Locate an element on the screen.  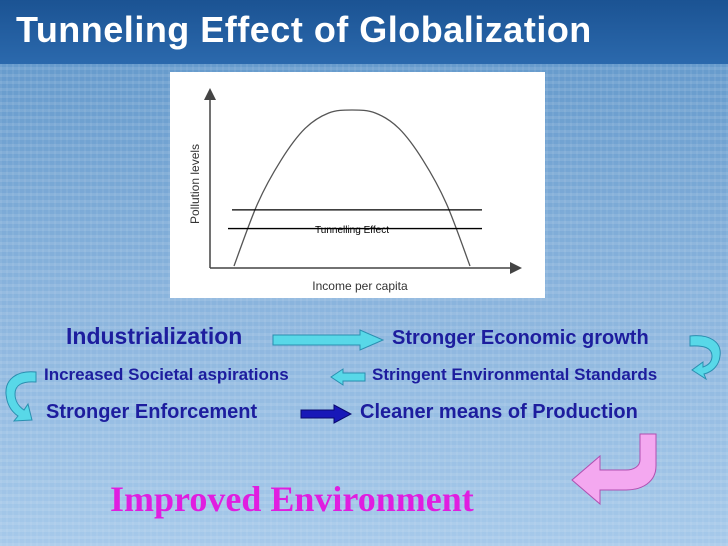
y-axis-label: Pollution levels is located at coordinates (195, 184).